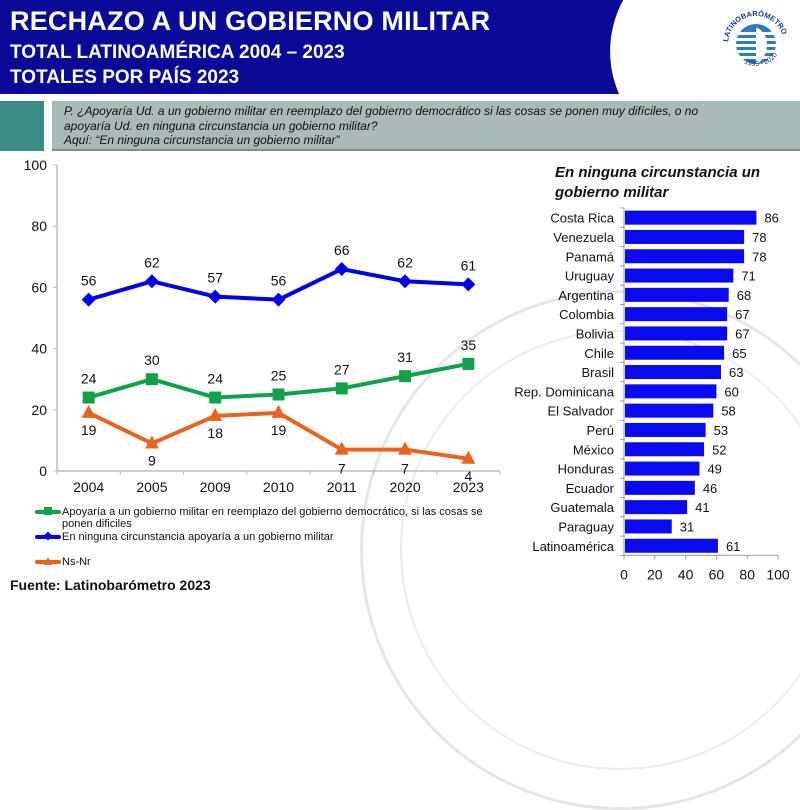 The width and height of the screenshot is (800, 810). Describe the element at coordinates (342, 250) in the screenshot. I see `data-label: 66` at that location.